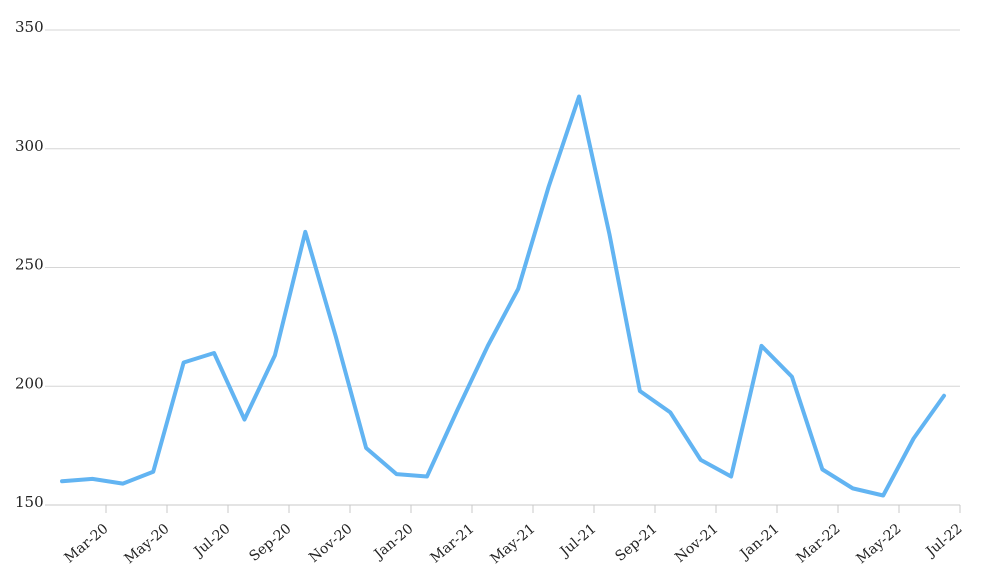 The image size is (1000, 584). What do you see at coordinates (533, 509) in the screenshot?
I see `x-axis` at bounding box center [533, 509].